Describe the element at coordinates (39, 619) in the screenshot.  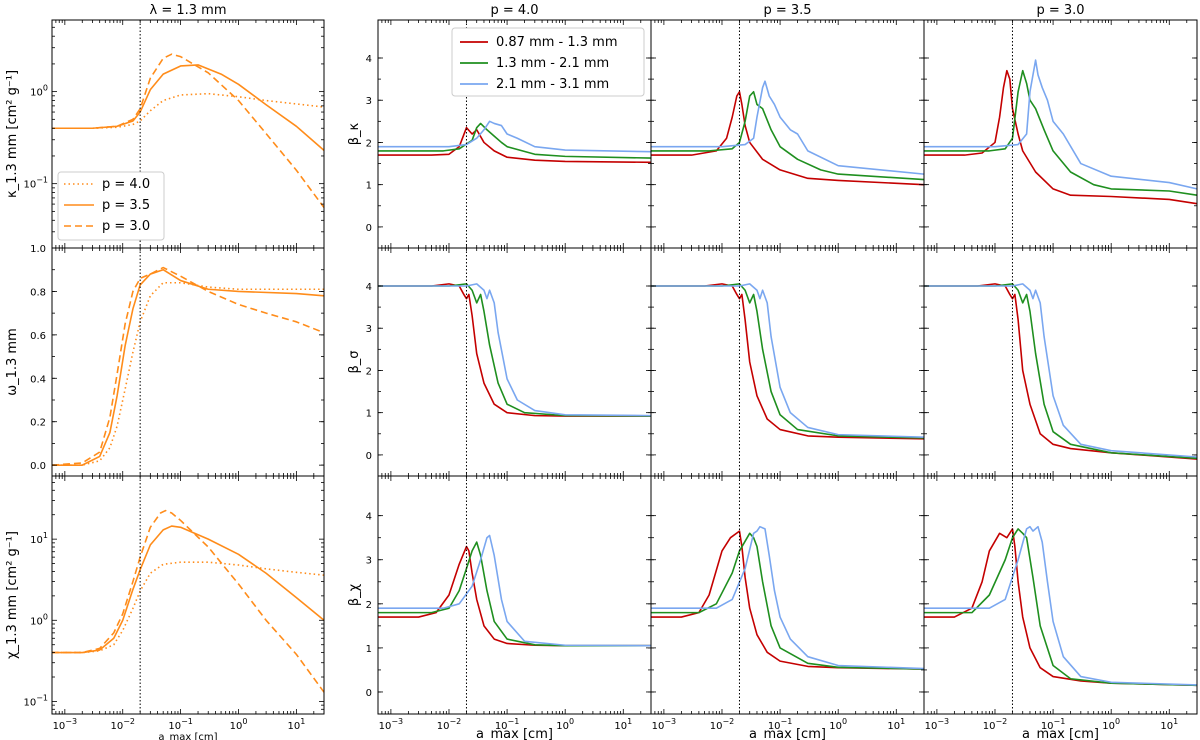
I see `y-tick-label: 10⁰` at that location.